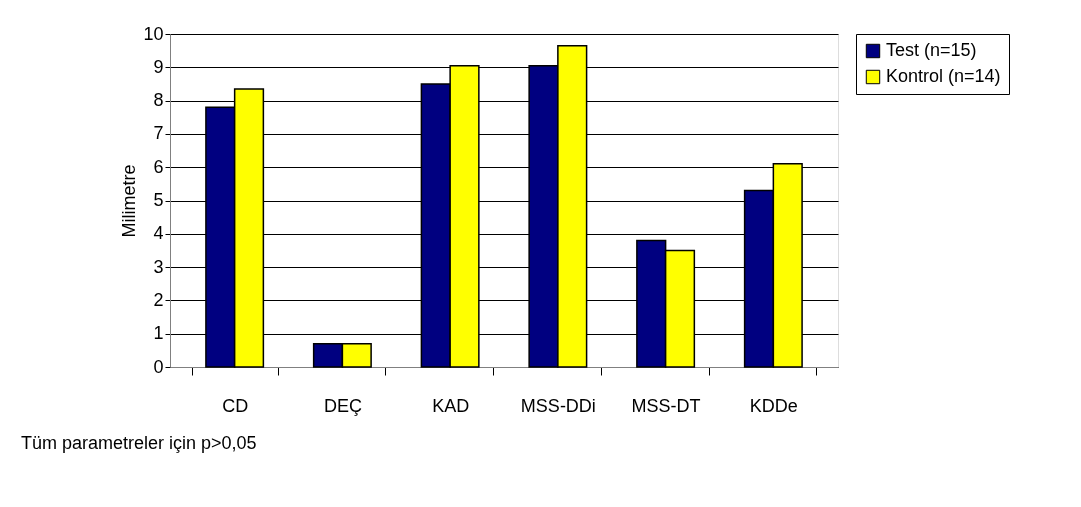 The height and width of the screenshot is (507, 1081). I want to click on text: Tüm parametreler için p>0,05, so click(138, 443).